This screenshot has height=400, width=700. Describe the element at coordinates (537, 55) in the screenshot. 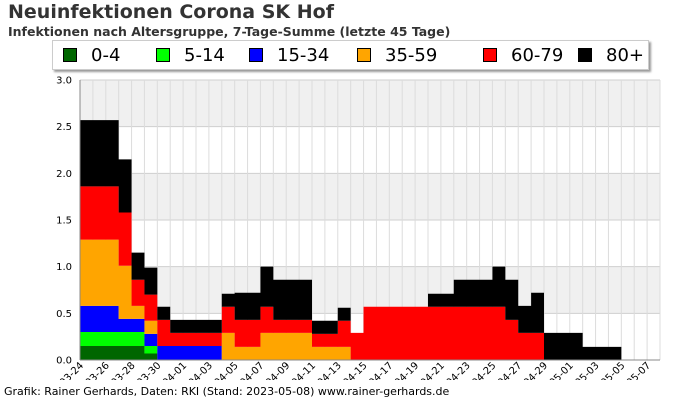

I see `legend-label: 60-79` at that location.